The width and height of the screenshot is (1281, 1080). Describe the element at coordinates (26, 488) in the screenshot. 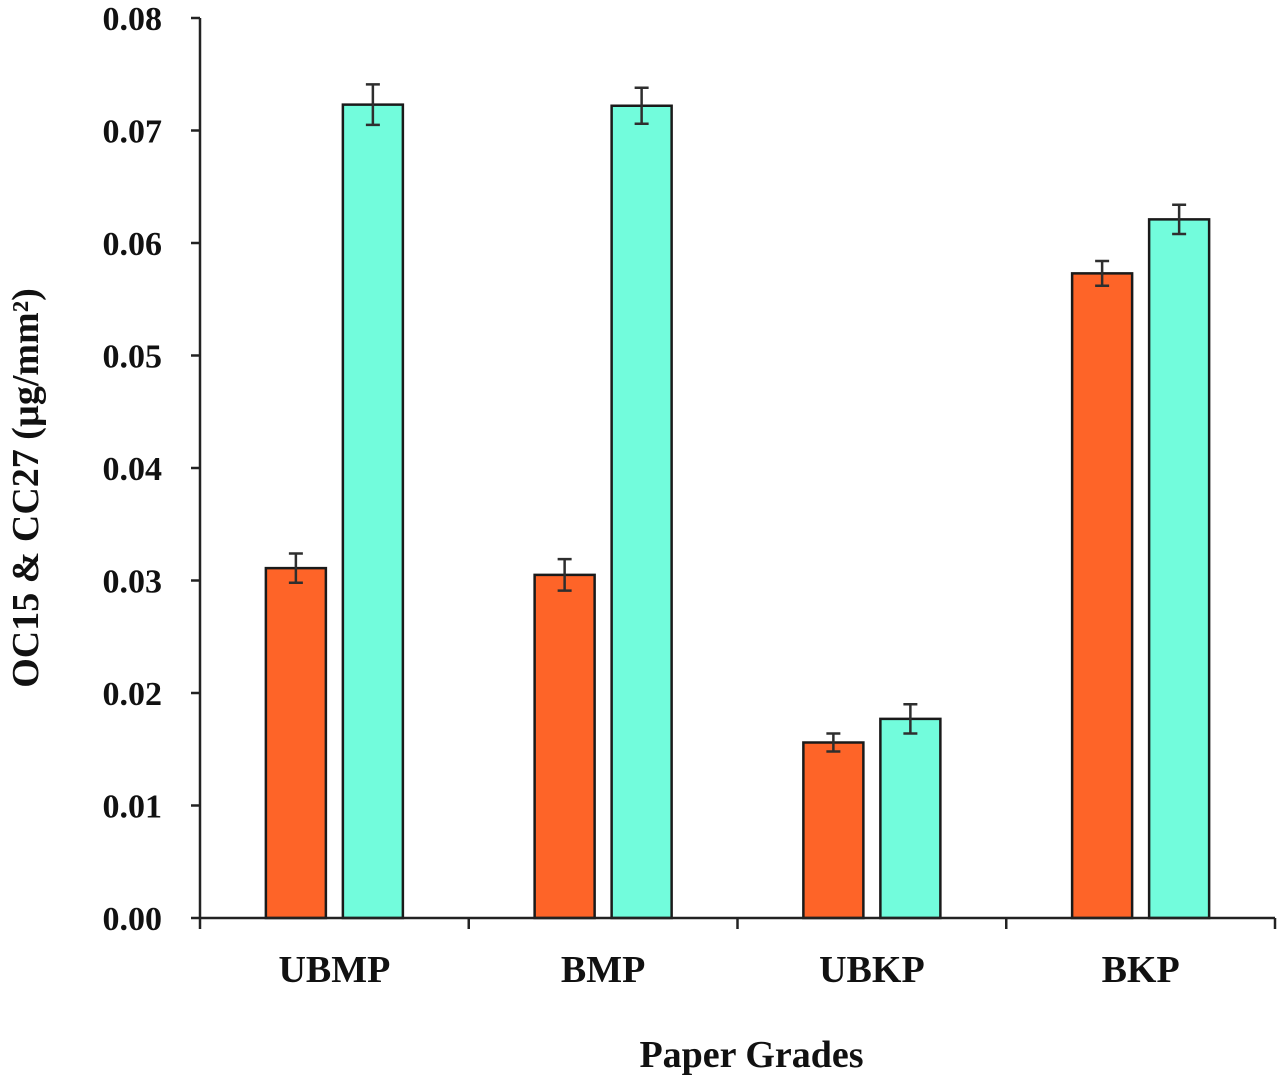

I see `y-axis-title: OC15 & CC27 (µg/mm²)` at that location.